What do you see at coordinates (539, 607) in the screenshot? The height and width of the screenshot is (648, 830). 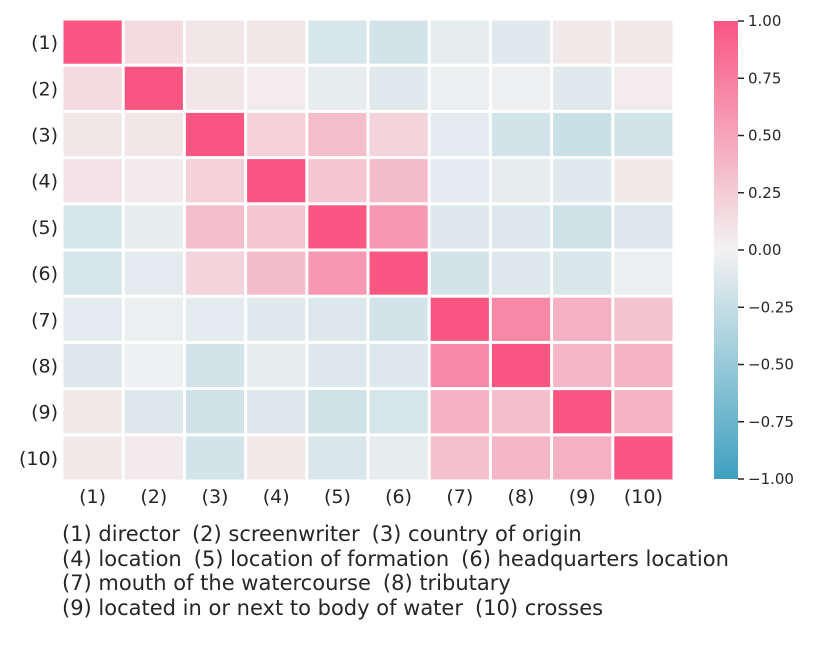 I see `legend-item-10: (10) crosses` at bounding box center [539, 607].